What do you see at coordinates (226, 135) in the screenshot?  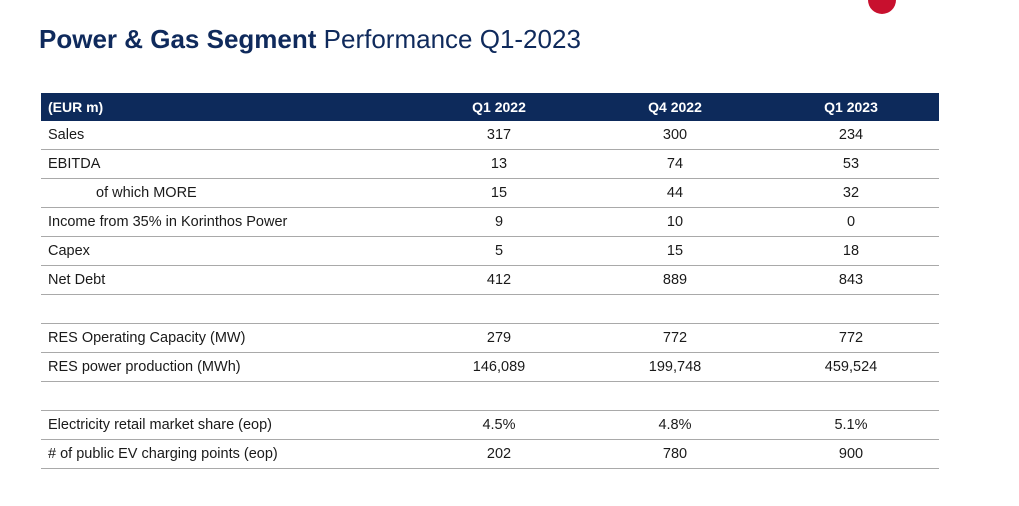 I see `row-label: Sales` at bounding box center [226, 135].